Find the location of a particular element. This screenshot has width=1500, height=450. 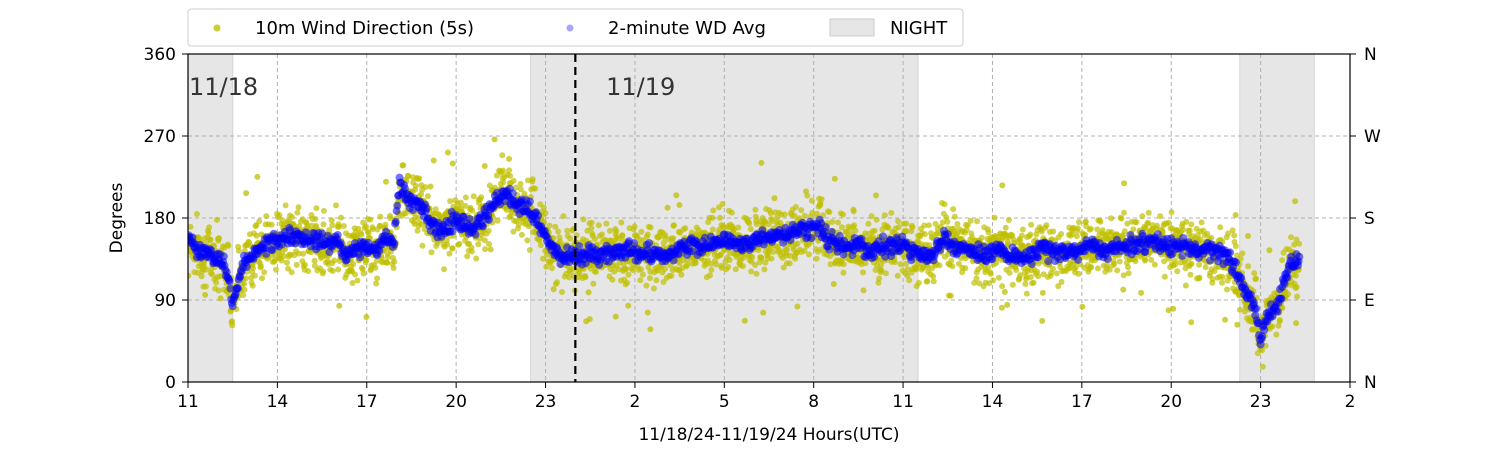

x-tick-label: 14 is located at coordinates (278, 402).